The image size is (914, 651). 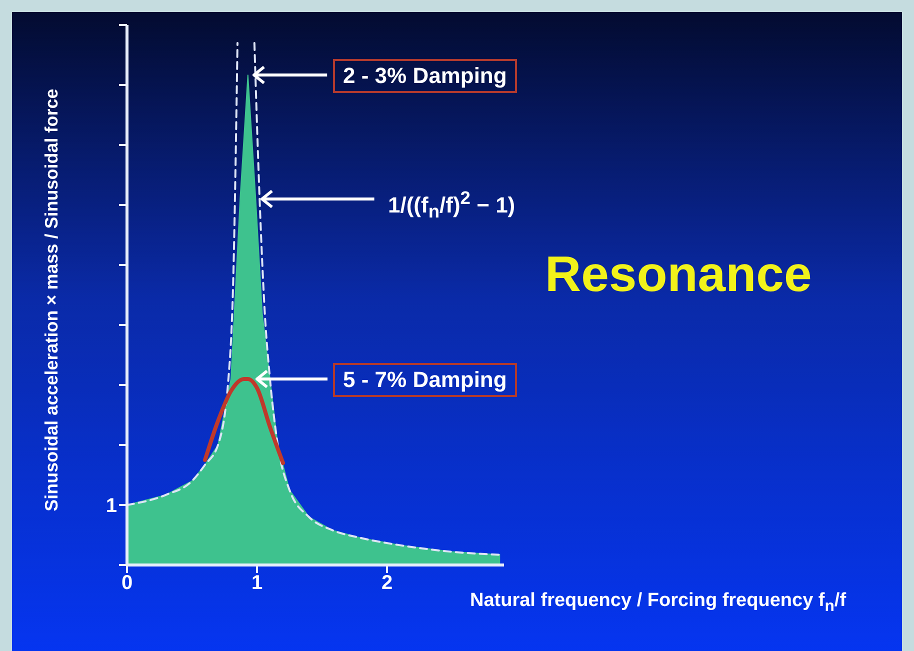 What do you see at coordinates (52, 300) in the screenshot?
I see `y-axis-title: Sinusoidal acceleration × mass / Sinusoidal force` at bounding box center [52, 300].